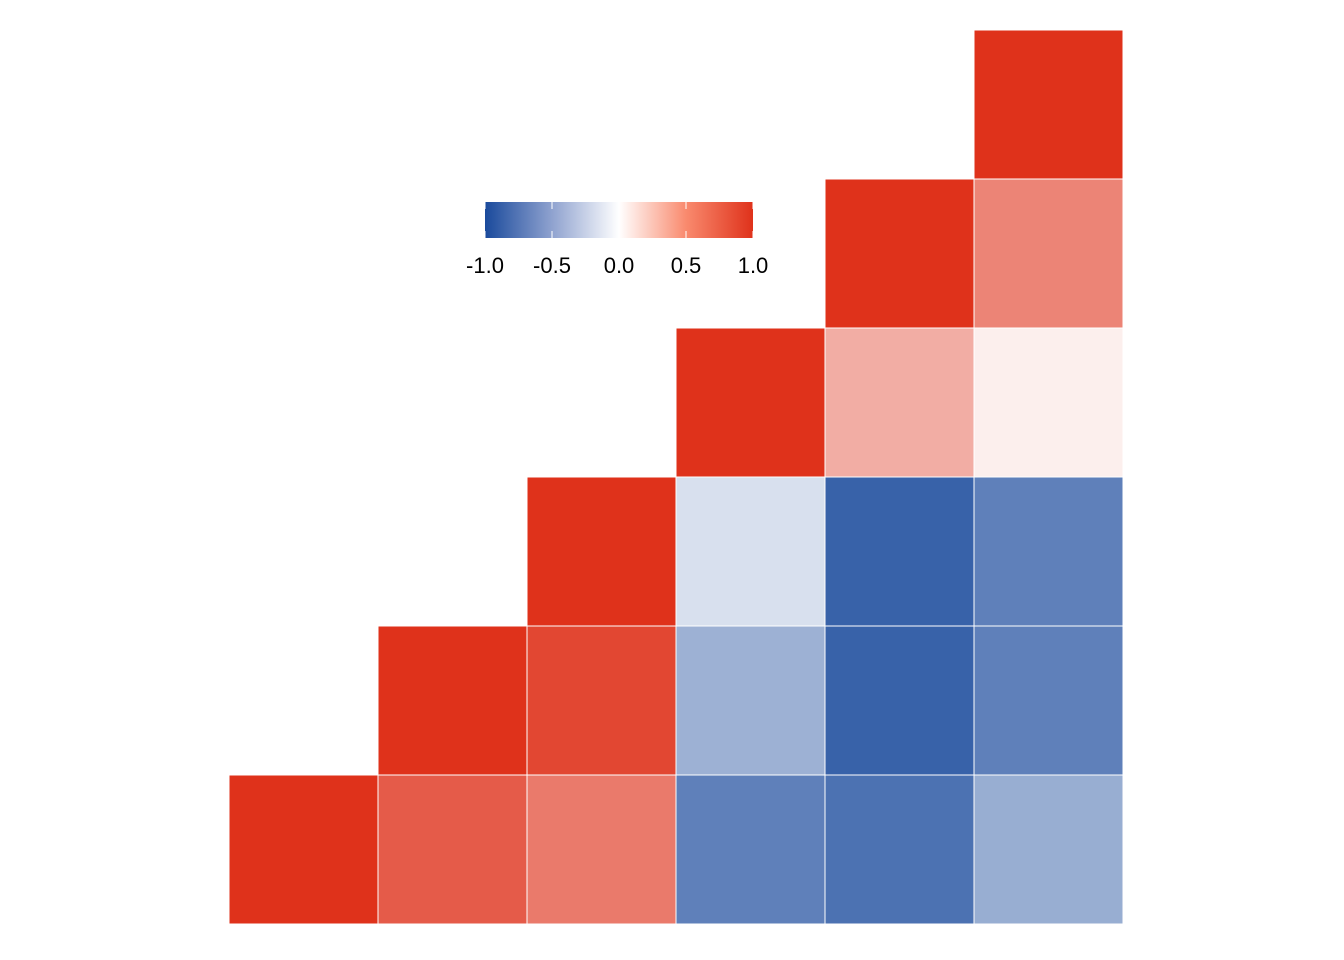 This screenshot has width=1344, height=960. What do you see at coordinates (1048, 104) in the screenshot?
I see `heatmap-cell-r0-c5` at bounding box center [1048, 104].